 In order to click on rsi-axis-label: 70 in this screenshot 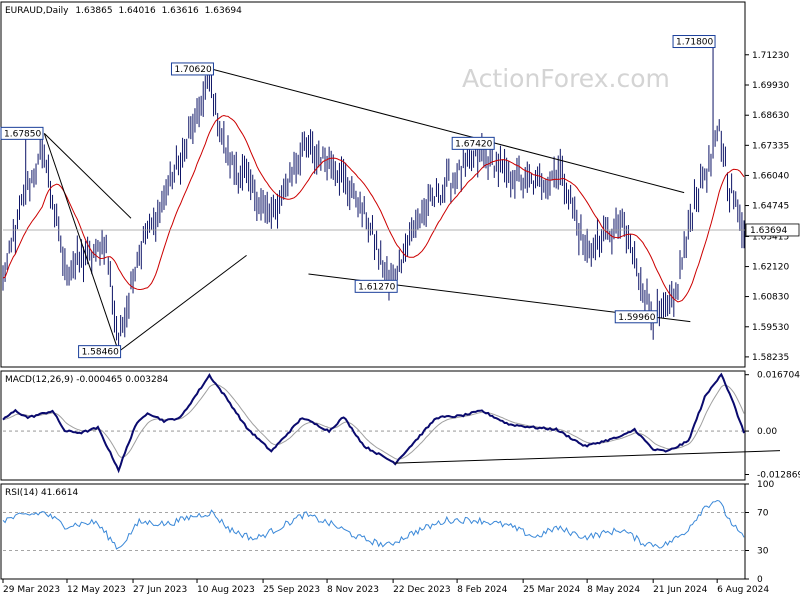, I will do `click(763, 514)`.